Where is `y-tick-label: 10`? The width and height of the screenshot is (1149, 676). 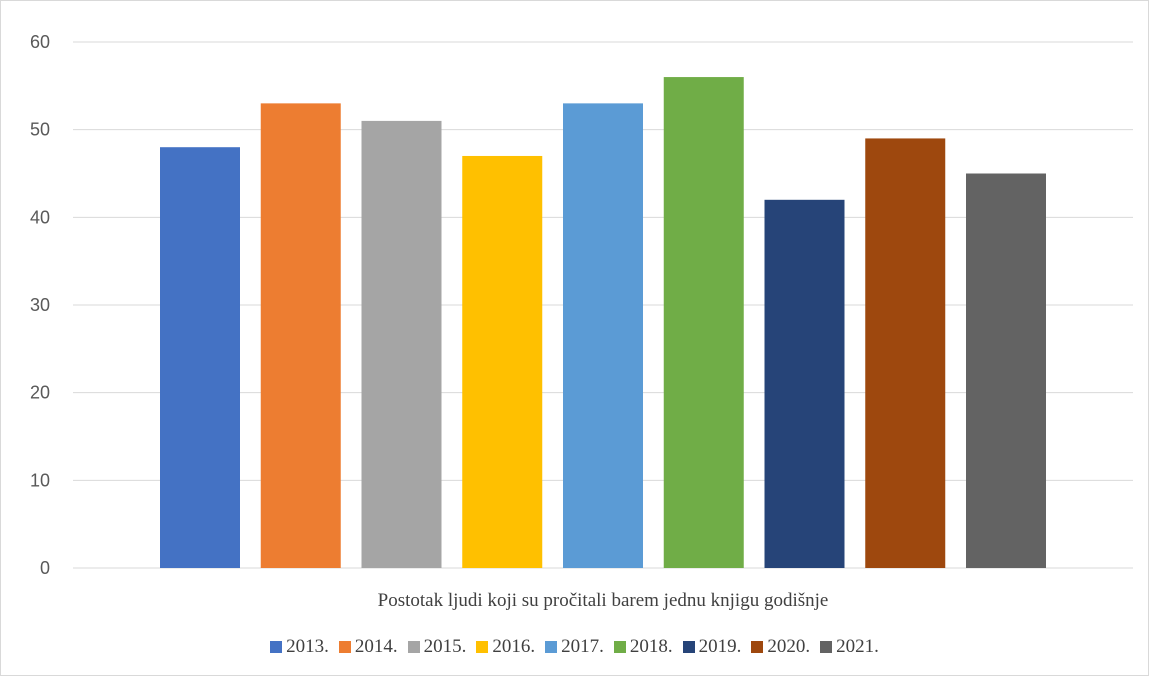 y-tick-label: 10 is located at coordinates (40, 480).